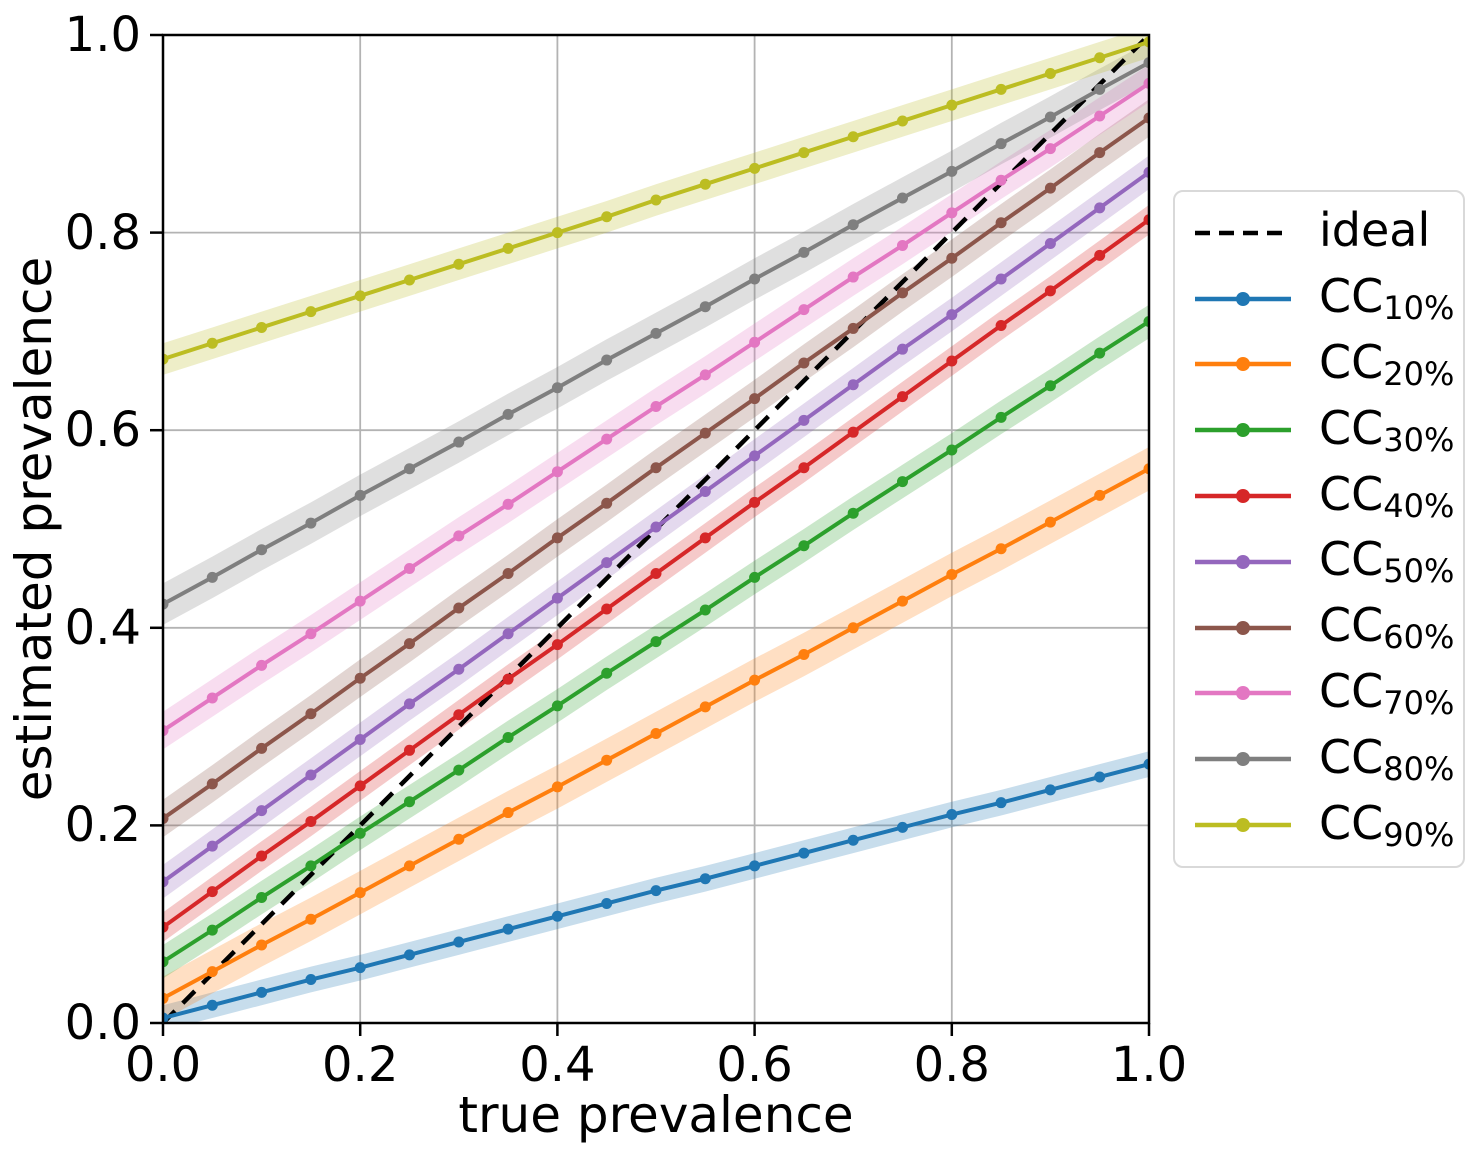 The height and width of the screenshot is (1159, 1483). I want to click on y-tick-label: 0.0, so click(102, 1023).